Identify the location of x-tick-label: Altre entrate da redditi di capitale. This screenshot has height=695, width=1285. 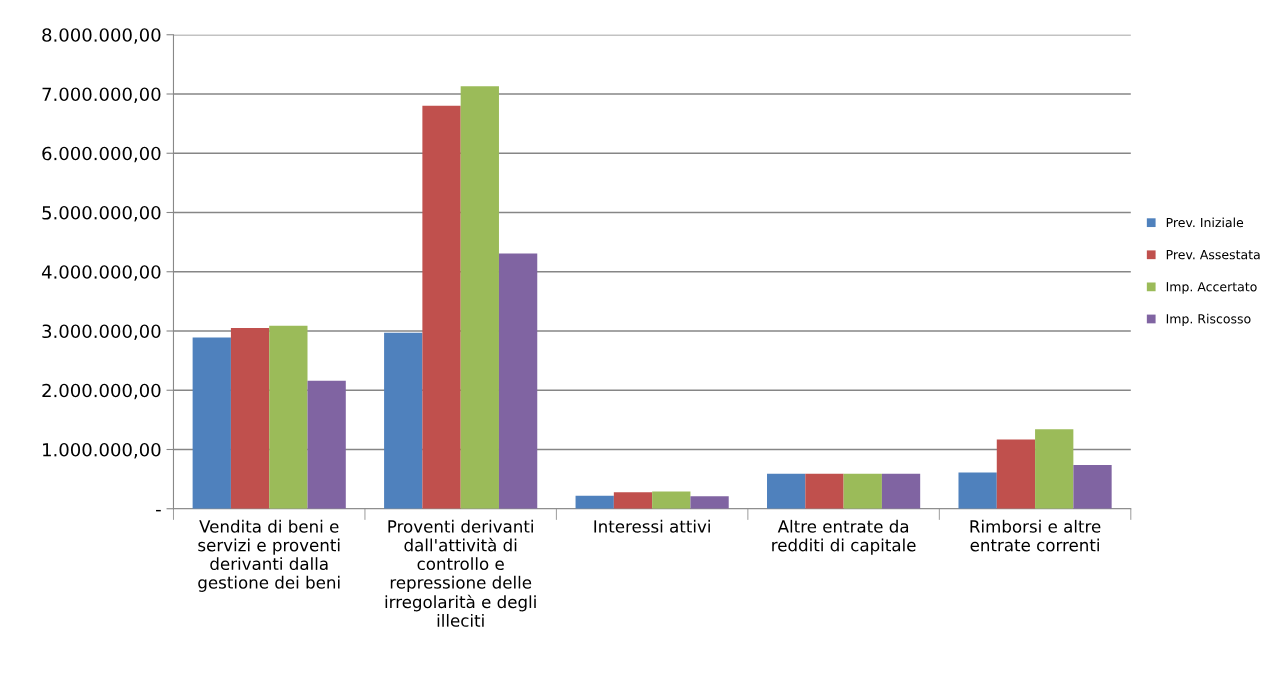
(844, 537).